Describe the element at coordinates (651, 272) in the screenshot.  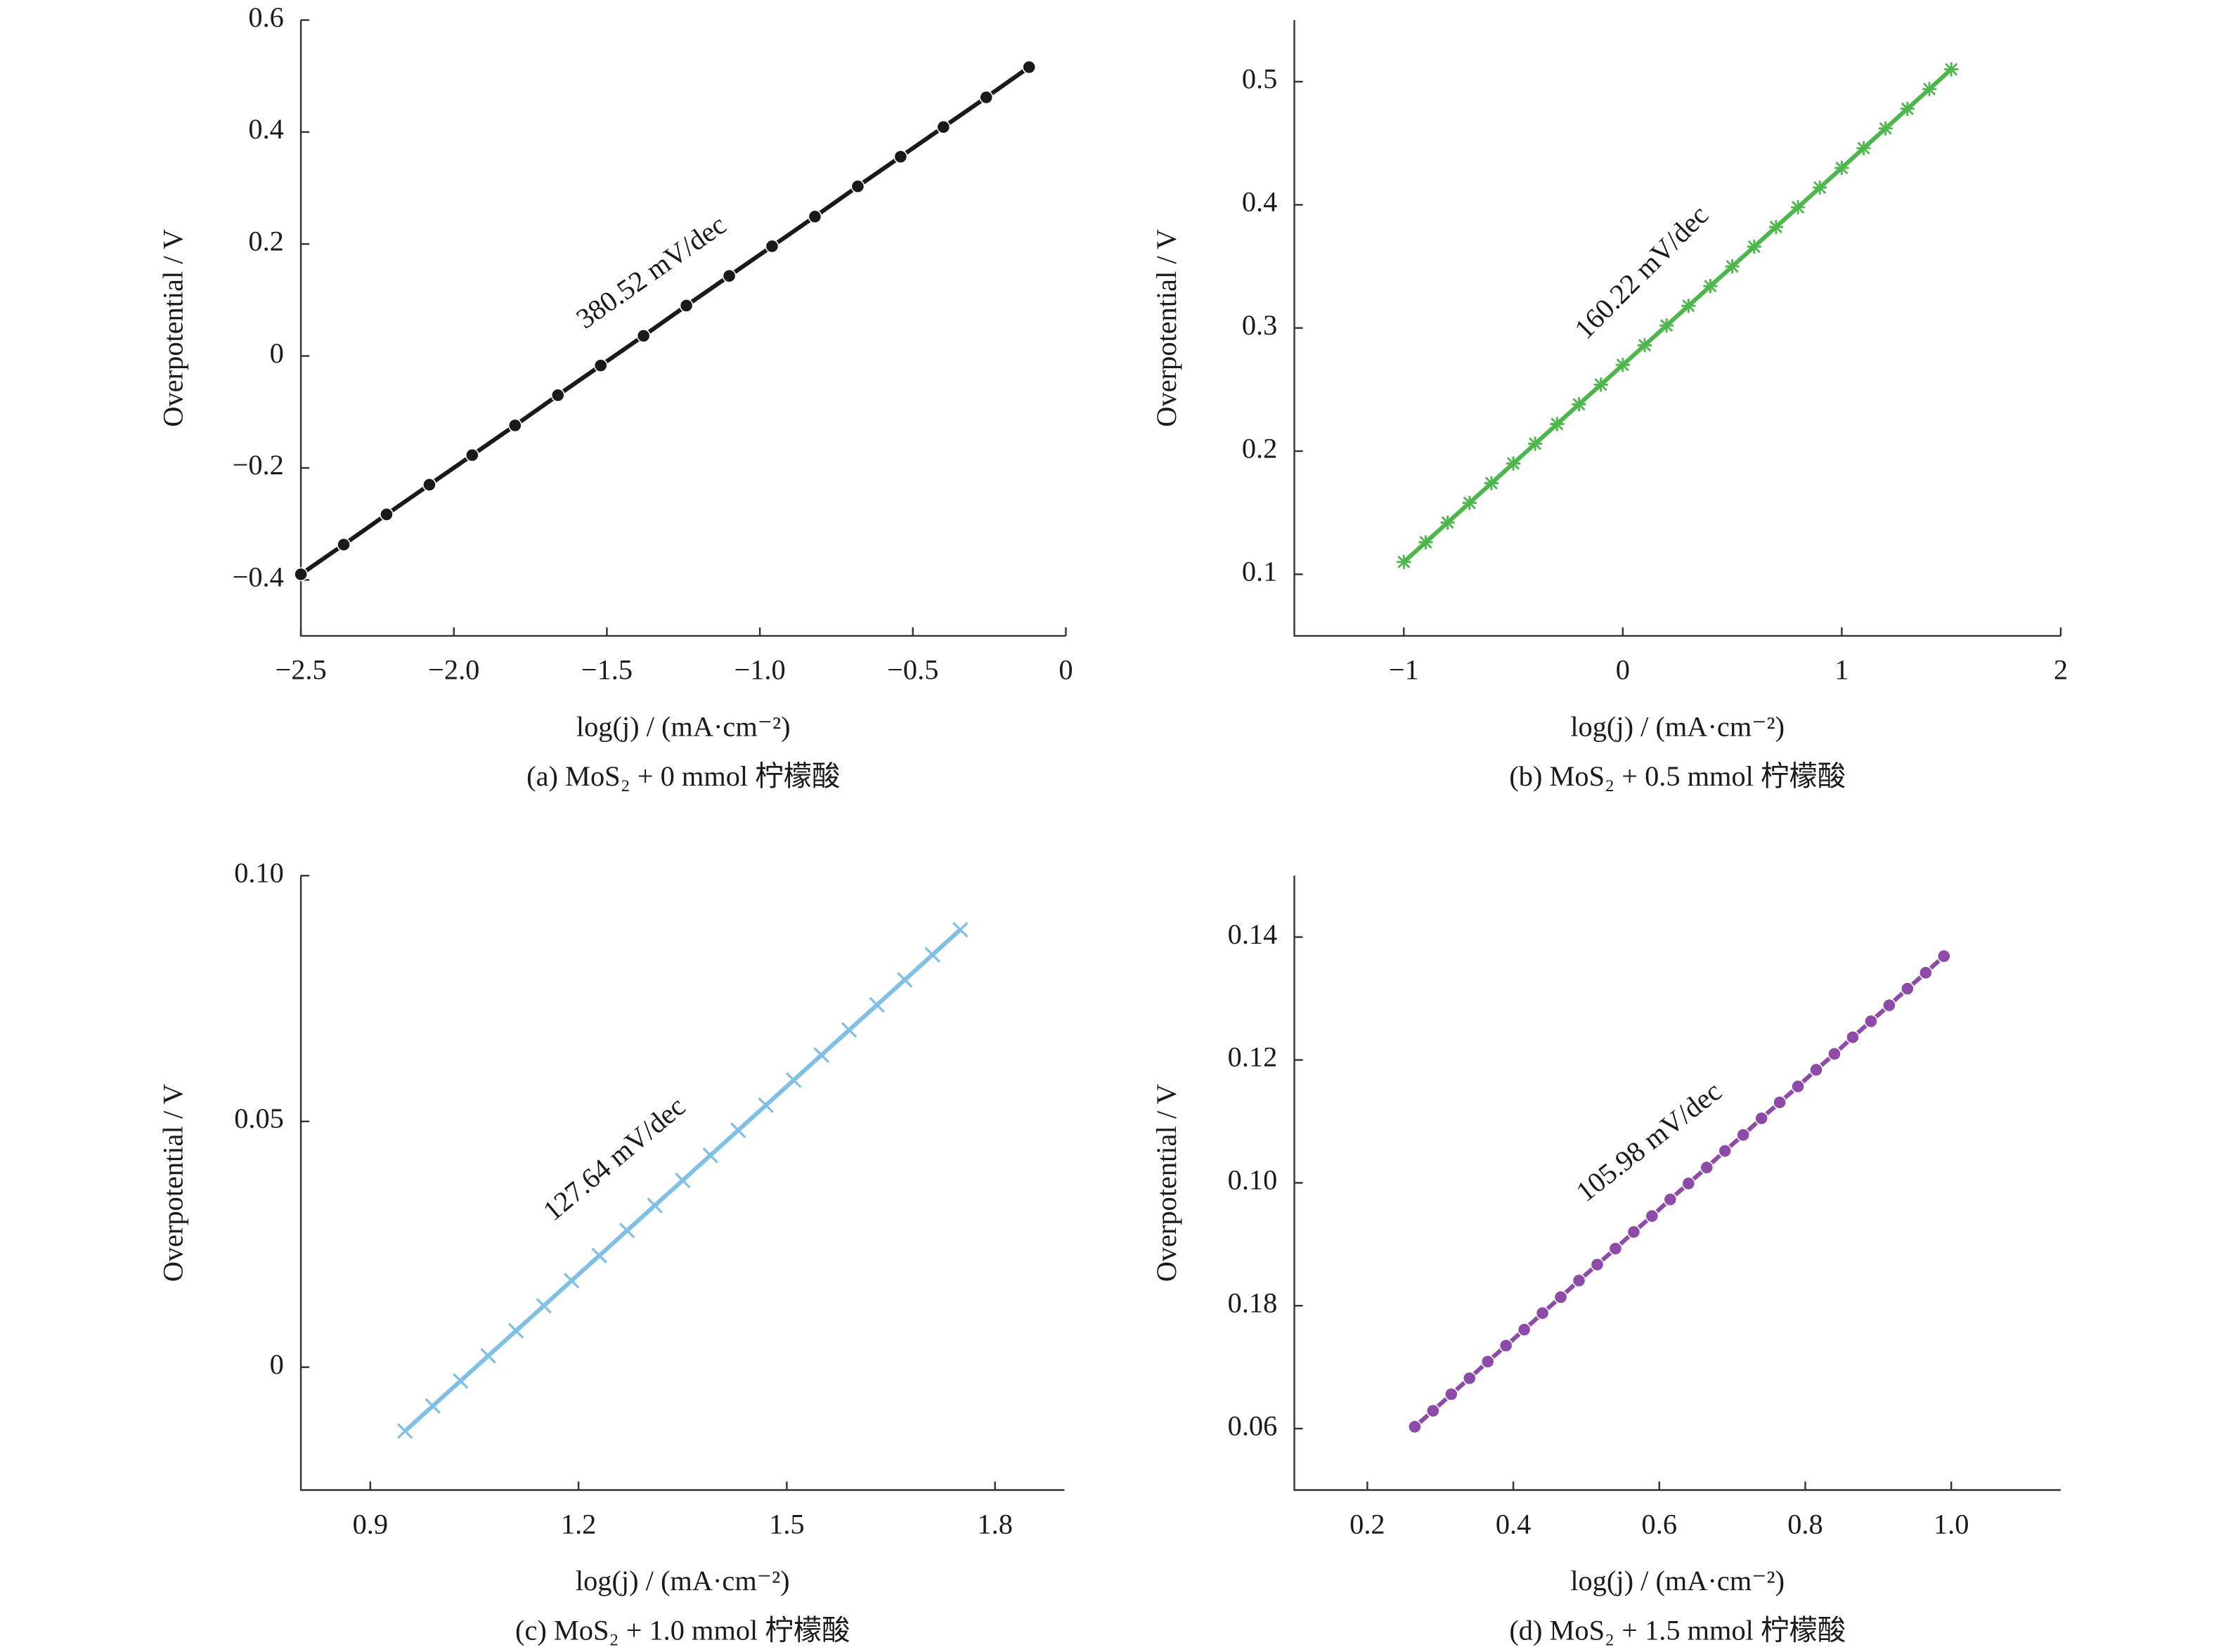
I see `slope-annotation: 380.52 mV/dec` at that location.